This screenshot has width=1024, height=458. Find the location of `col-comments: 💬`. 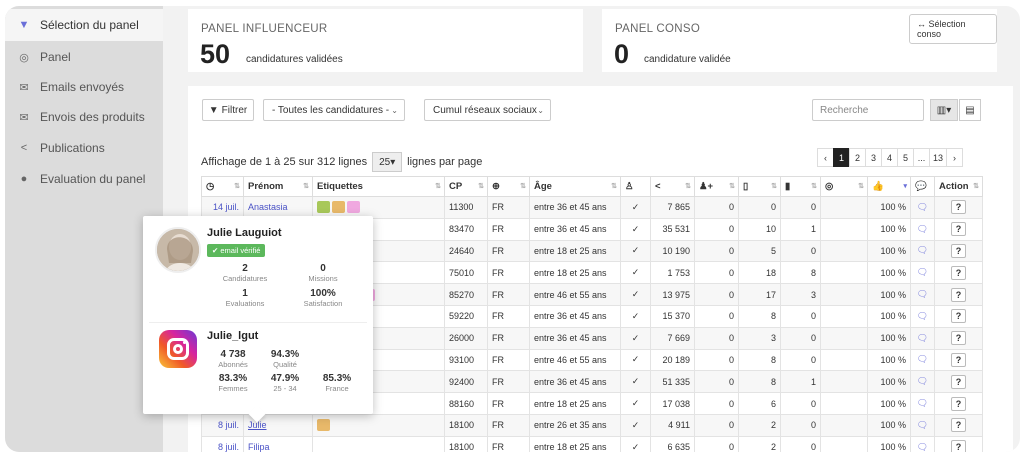

col-comments: 💬 is located at coordinates (922, 186).